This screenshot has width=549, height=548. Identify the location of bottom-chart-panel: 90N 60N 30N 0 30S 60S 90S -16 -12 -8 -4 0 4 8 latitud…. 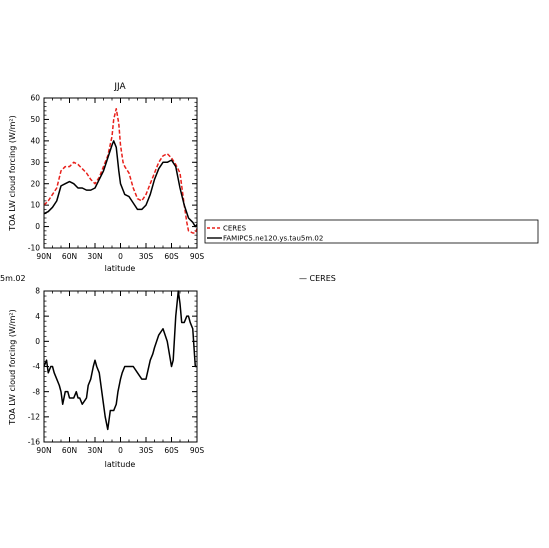
(106, 378).